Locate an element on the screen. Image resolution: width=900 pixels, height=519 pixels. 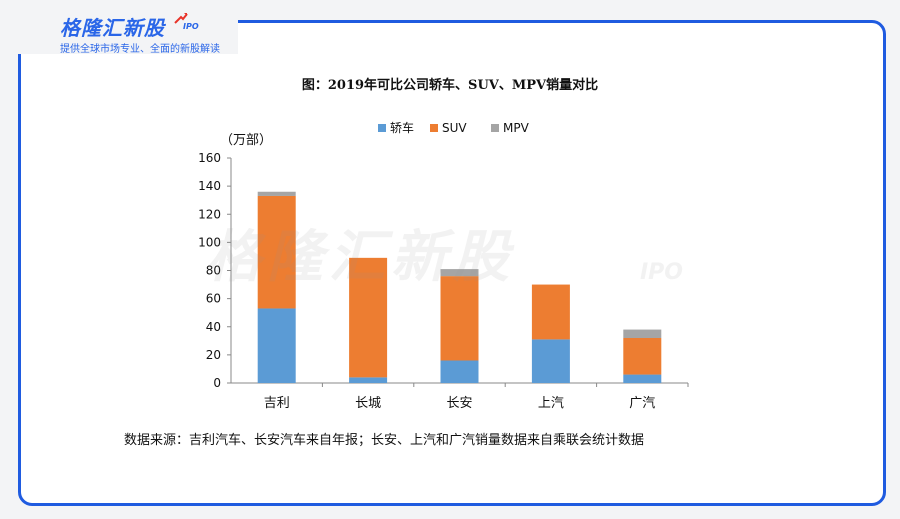
y-tick-label: 40 is located at coordinates (213, 327).